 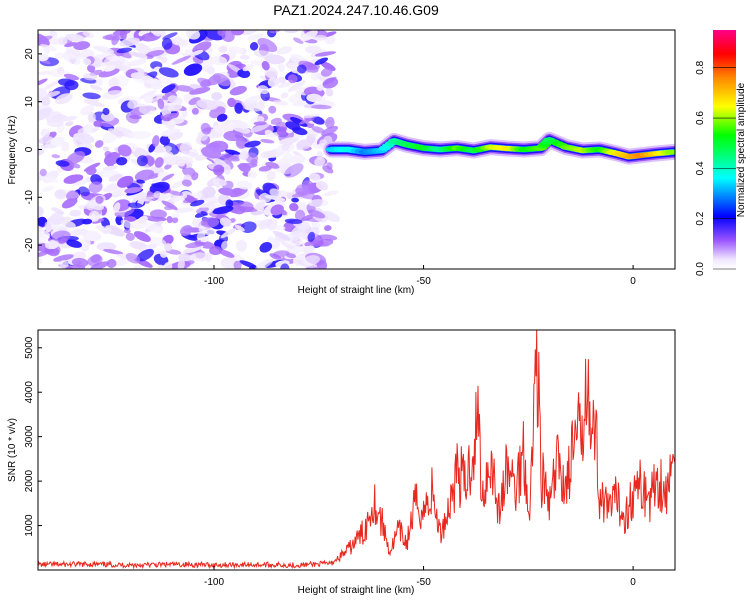 I want to click on colorbar-tick-label: 0.0, so click(x=700, y=269).